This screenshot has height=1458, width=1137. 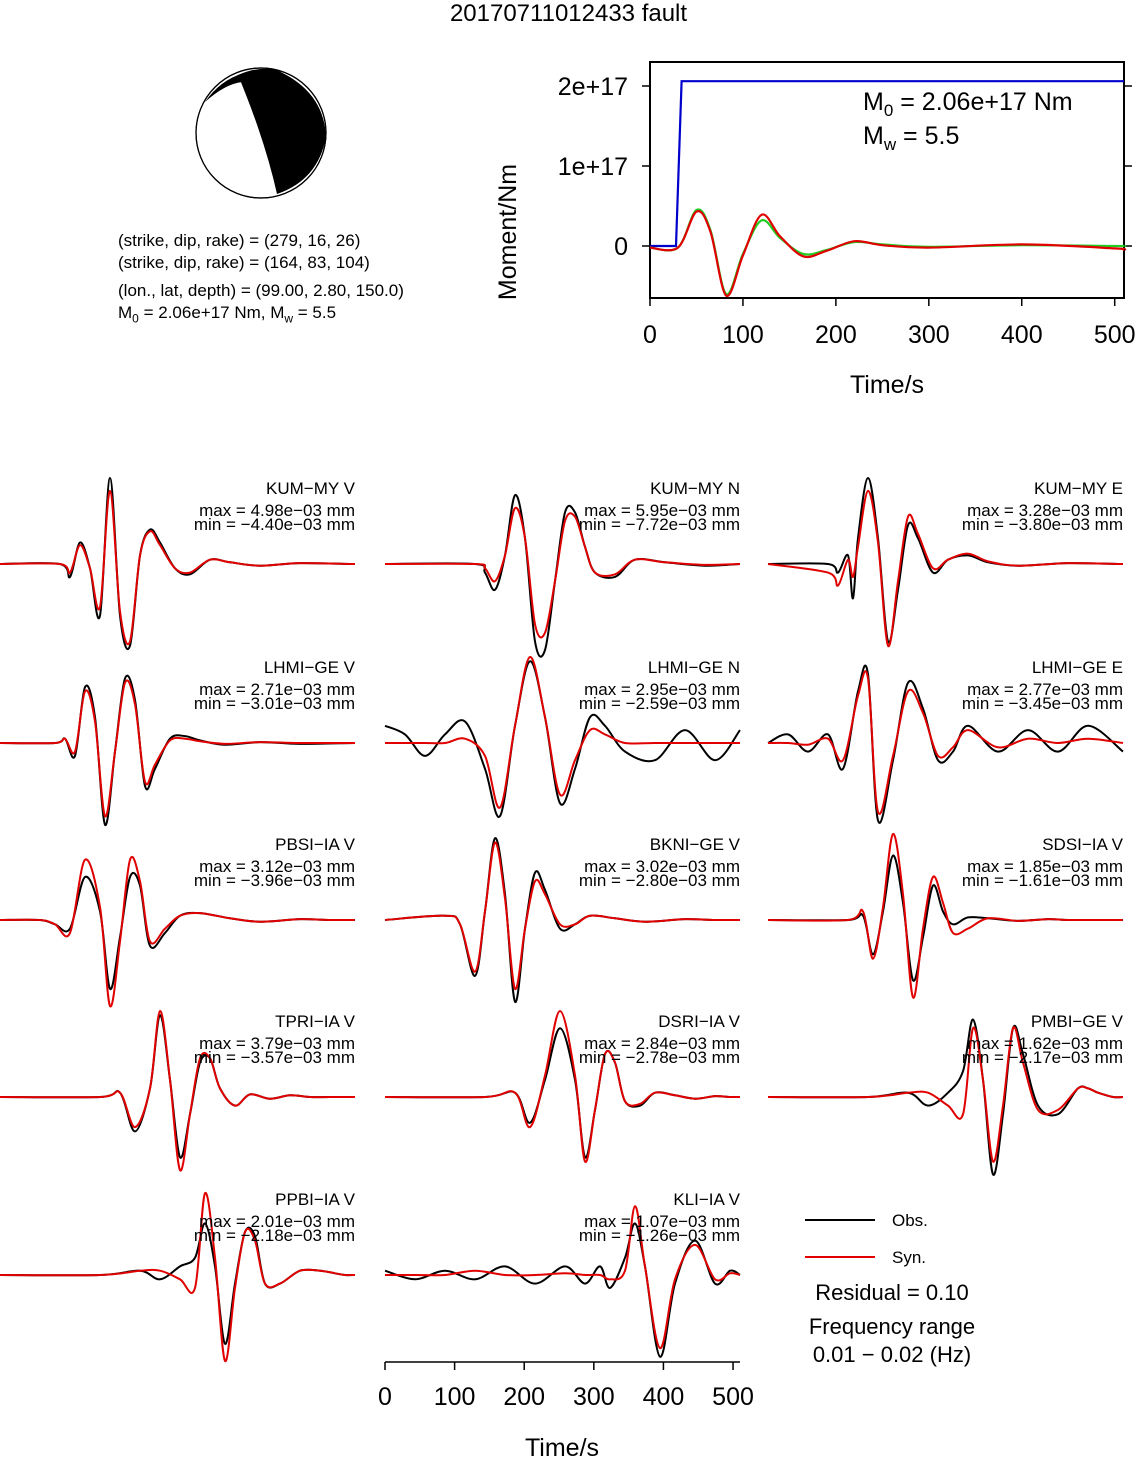 What do you see at coordinates (699, 1021) in the screenshot?
I see `station-label: DSRI−IA V` at bounding box center [699, 1021].